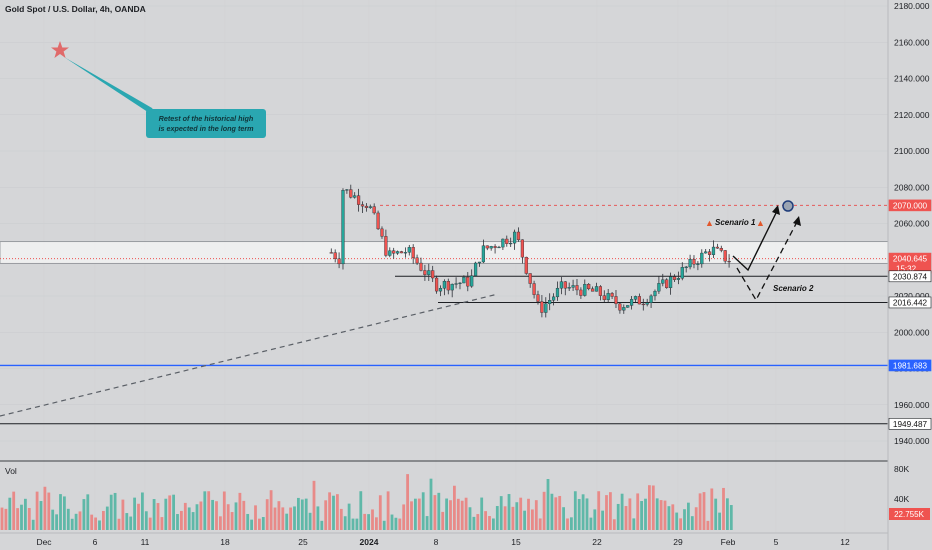 The height and width of the screenshot is (550, 932). I want to click on scenario-2-path, so click(767, 260).